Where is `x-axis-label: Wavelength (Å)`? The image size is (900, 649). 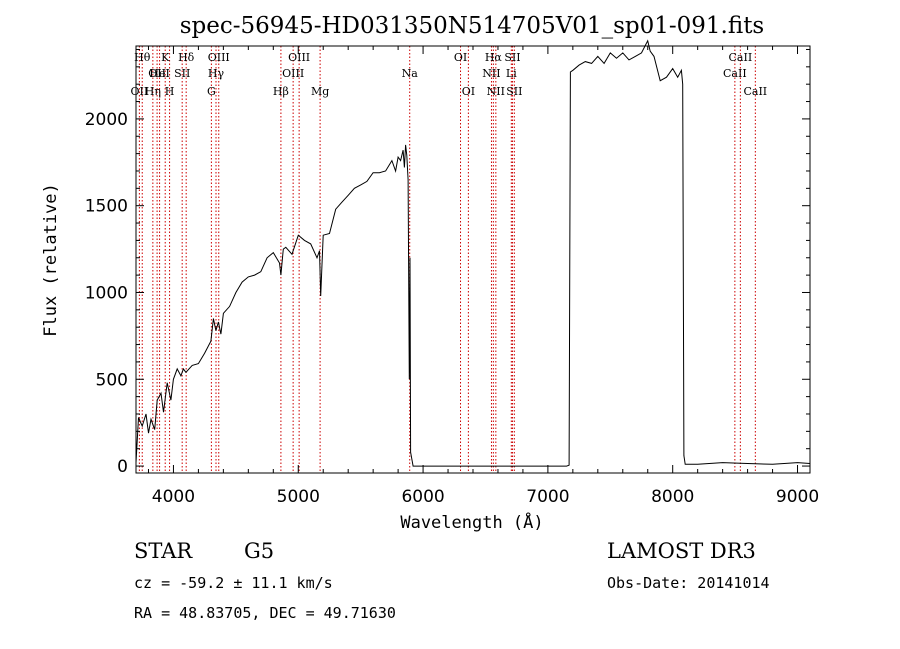 x-axis-label: Wavelength (Å) is located at coordinates (471, 522).